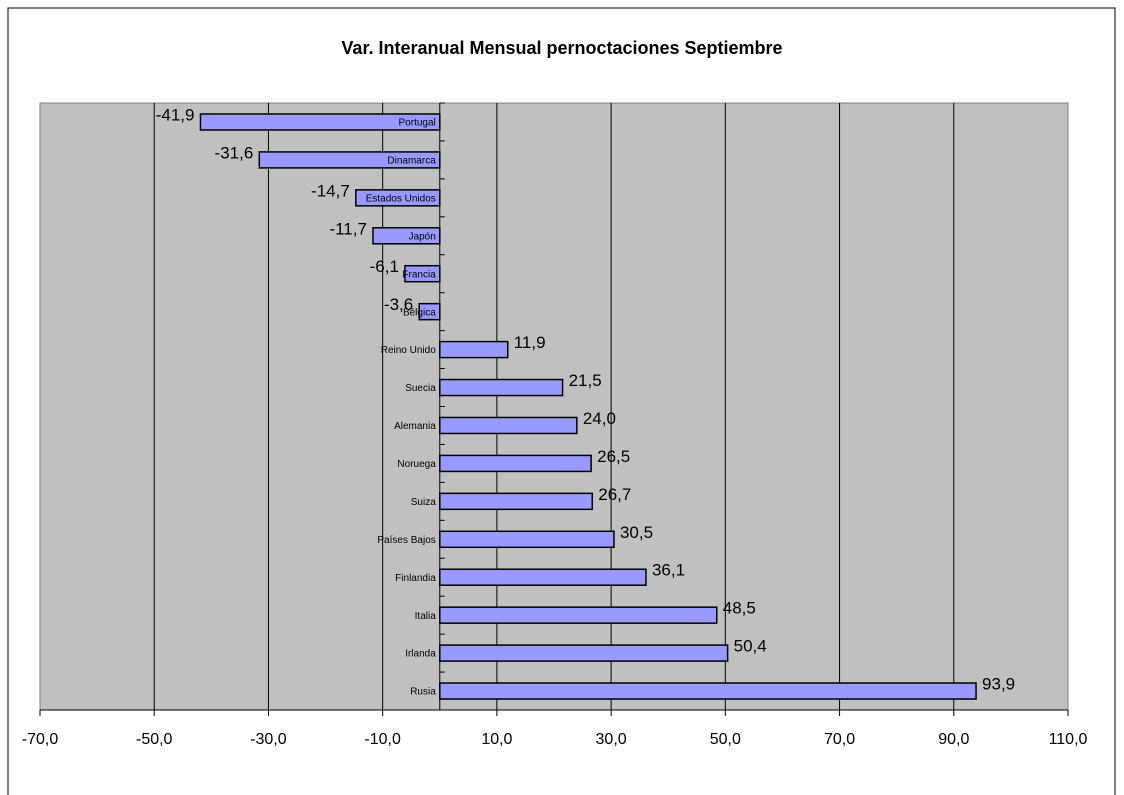  What do you see at coordinates (415, 426) in the screenshot?
I see `category-label: Alemania` at bounding box center [415, 426].